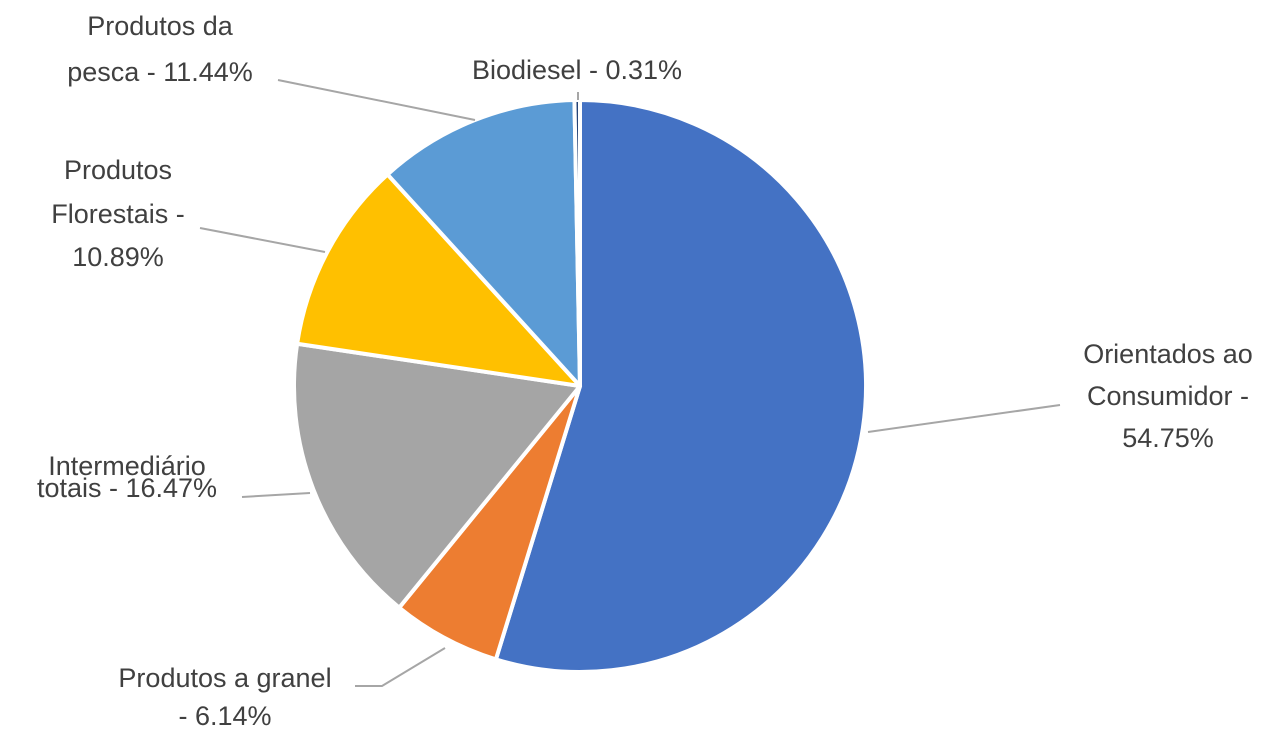  I want to click on data-label: Biodiesel - 0.31%, so click(577, 70).